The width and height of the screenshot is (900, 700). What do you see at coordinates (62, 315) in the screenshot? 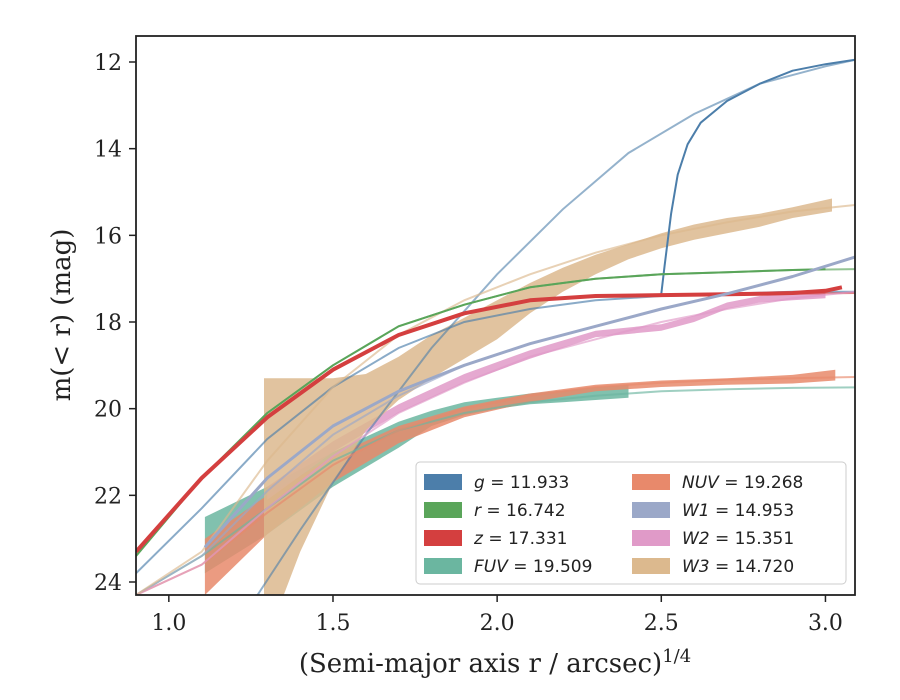
I see `y-axis-label: m(< r) (mag)` at bounding box center [62, 315].